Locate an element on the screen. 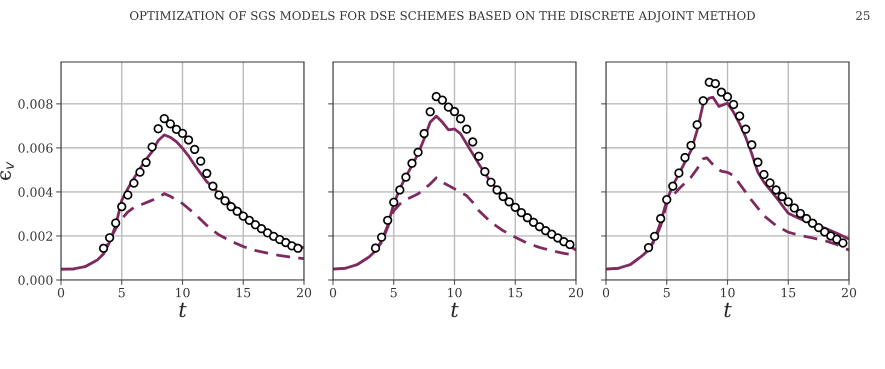 The width and height of the screenshot is (885, 369). y-tick-label: 0.000 is located at coordinates (35, 280).